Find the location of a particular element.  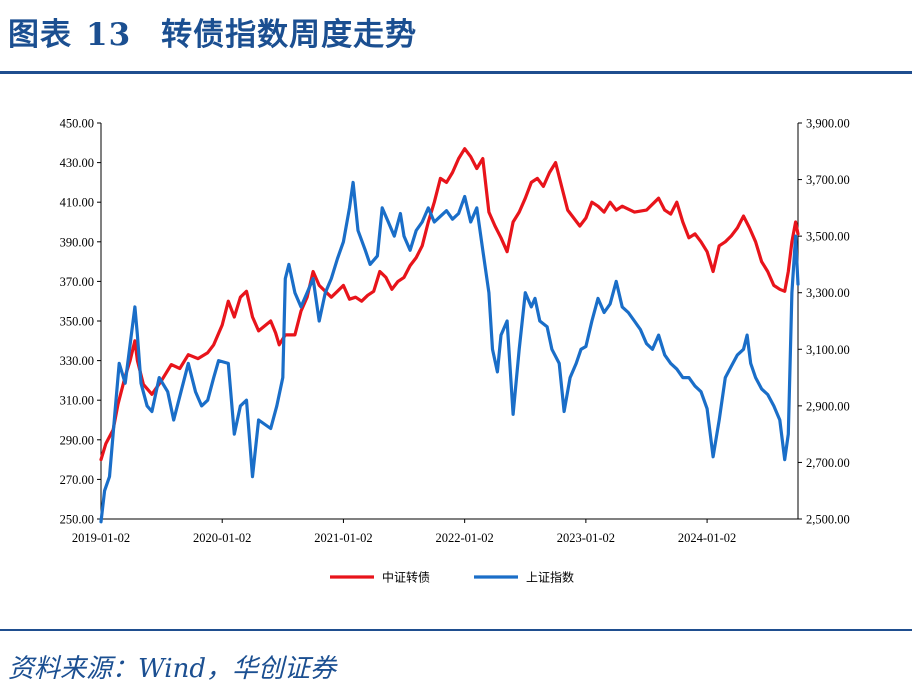

left-tick-label: 290.00 is located at coordinates (77, 440).